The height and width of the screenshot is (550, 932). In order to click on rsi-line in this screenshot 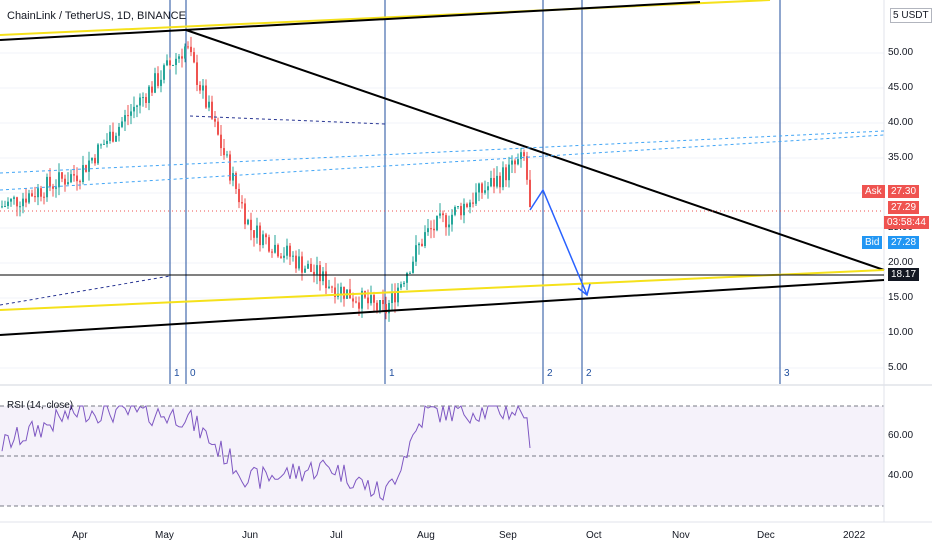, I will do `click(266, 452)`.